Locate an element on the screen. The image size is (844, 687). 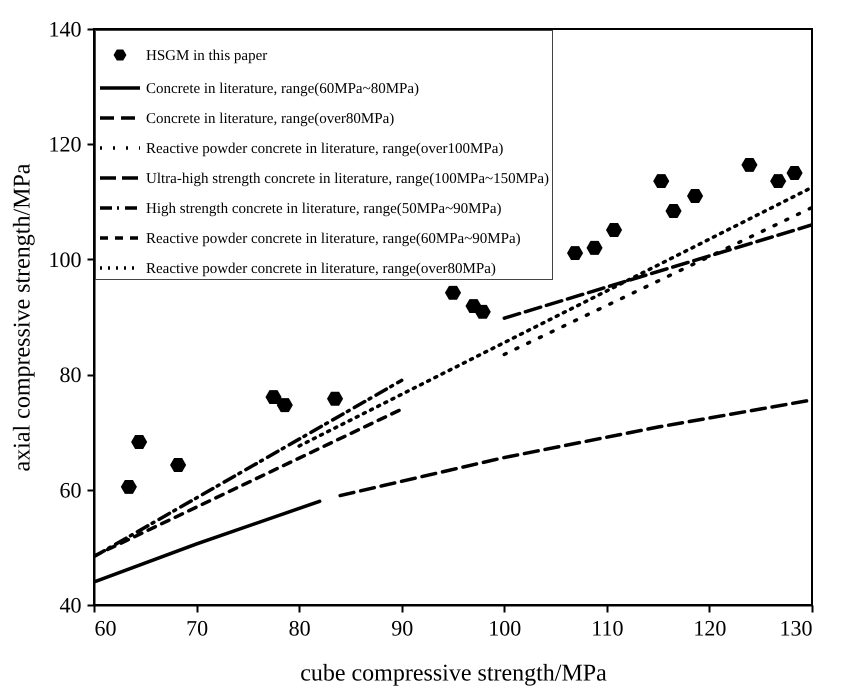
x-tick-label: 110 is located at coordinates (607, 628).